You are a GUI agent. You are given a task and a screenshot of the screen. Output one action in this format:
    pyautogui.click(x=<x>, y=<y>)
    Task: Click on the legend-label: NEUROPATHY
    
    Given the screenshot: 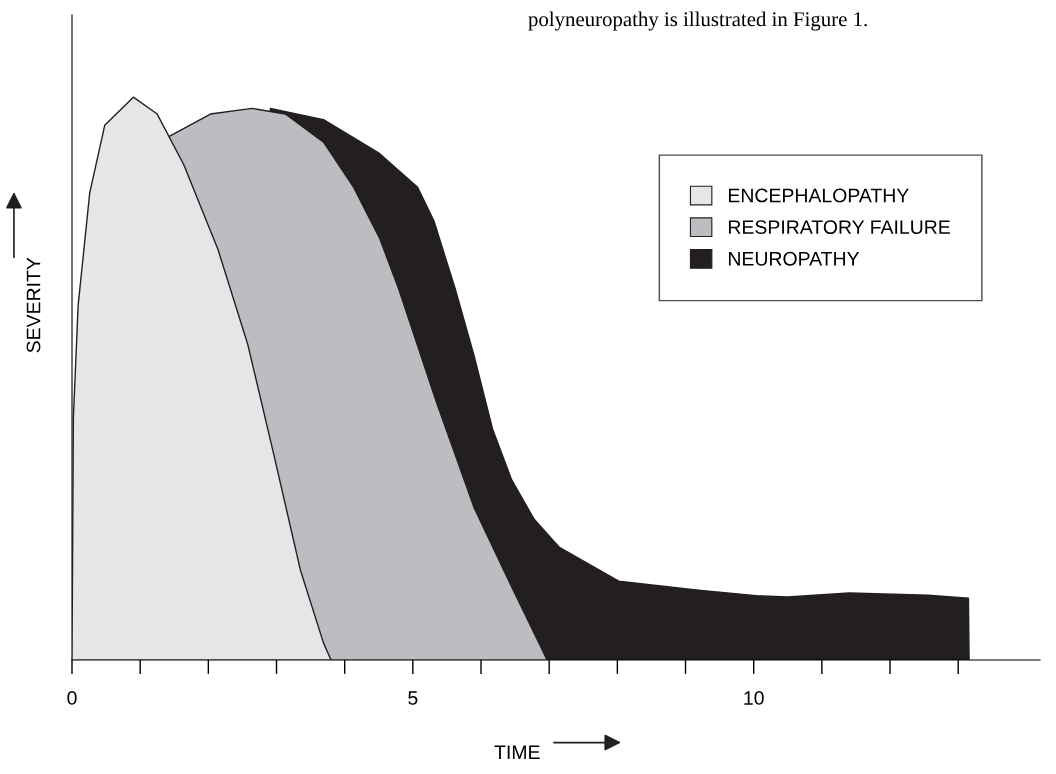 What is the action you would take?
    pyautogui.click(x=794, y=258)
    